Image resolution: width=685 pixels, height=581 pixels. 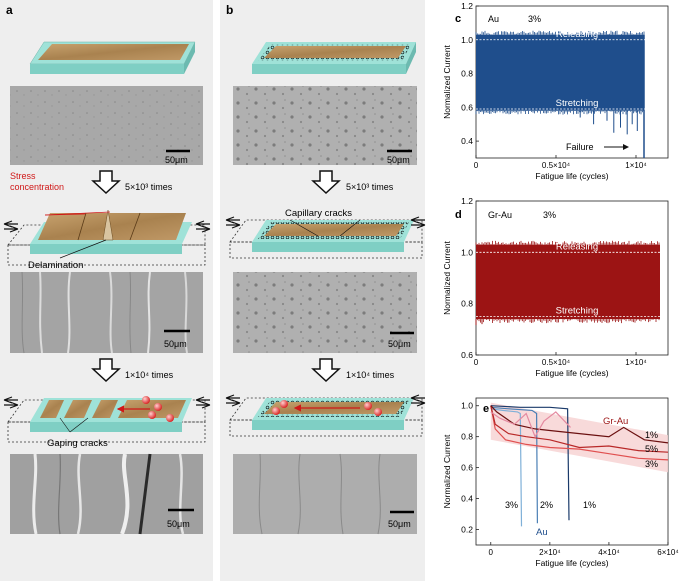 I want to click on step-label-b1: 5×10³ times, so click(x=370, y=187).